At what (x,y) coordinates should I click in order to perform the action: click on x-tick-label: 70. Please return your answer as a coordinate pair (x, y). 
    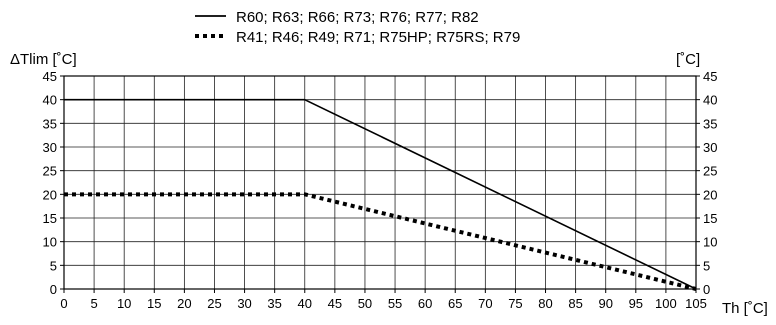
    Looking at the image, I should click on (485, 303).